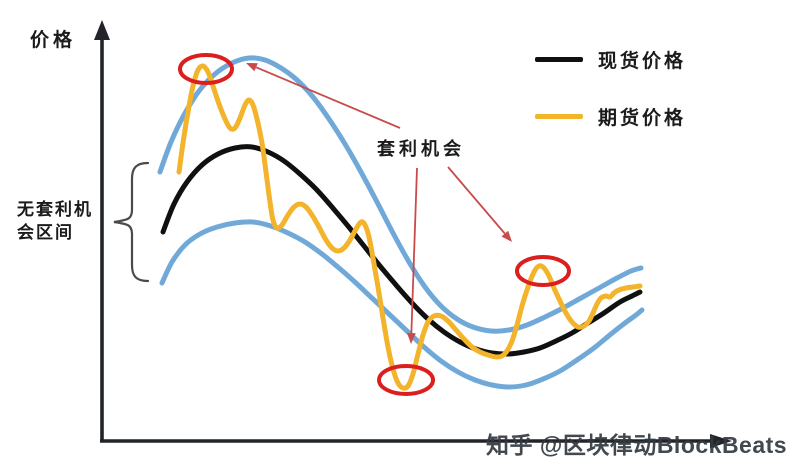 The height and width of the screenshot is (474, 800). I want to click on legend-item-futures: 期货价格, so click(645, 116).